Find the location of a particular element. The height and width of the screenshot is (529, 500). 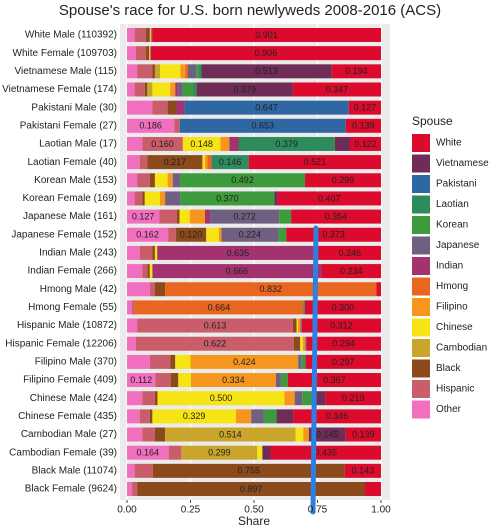

data-label: 0.647 is located at coordinates (266, 108).